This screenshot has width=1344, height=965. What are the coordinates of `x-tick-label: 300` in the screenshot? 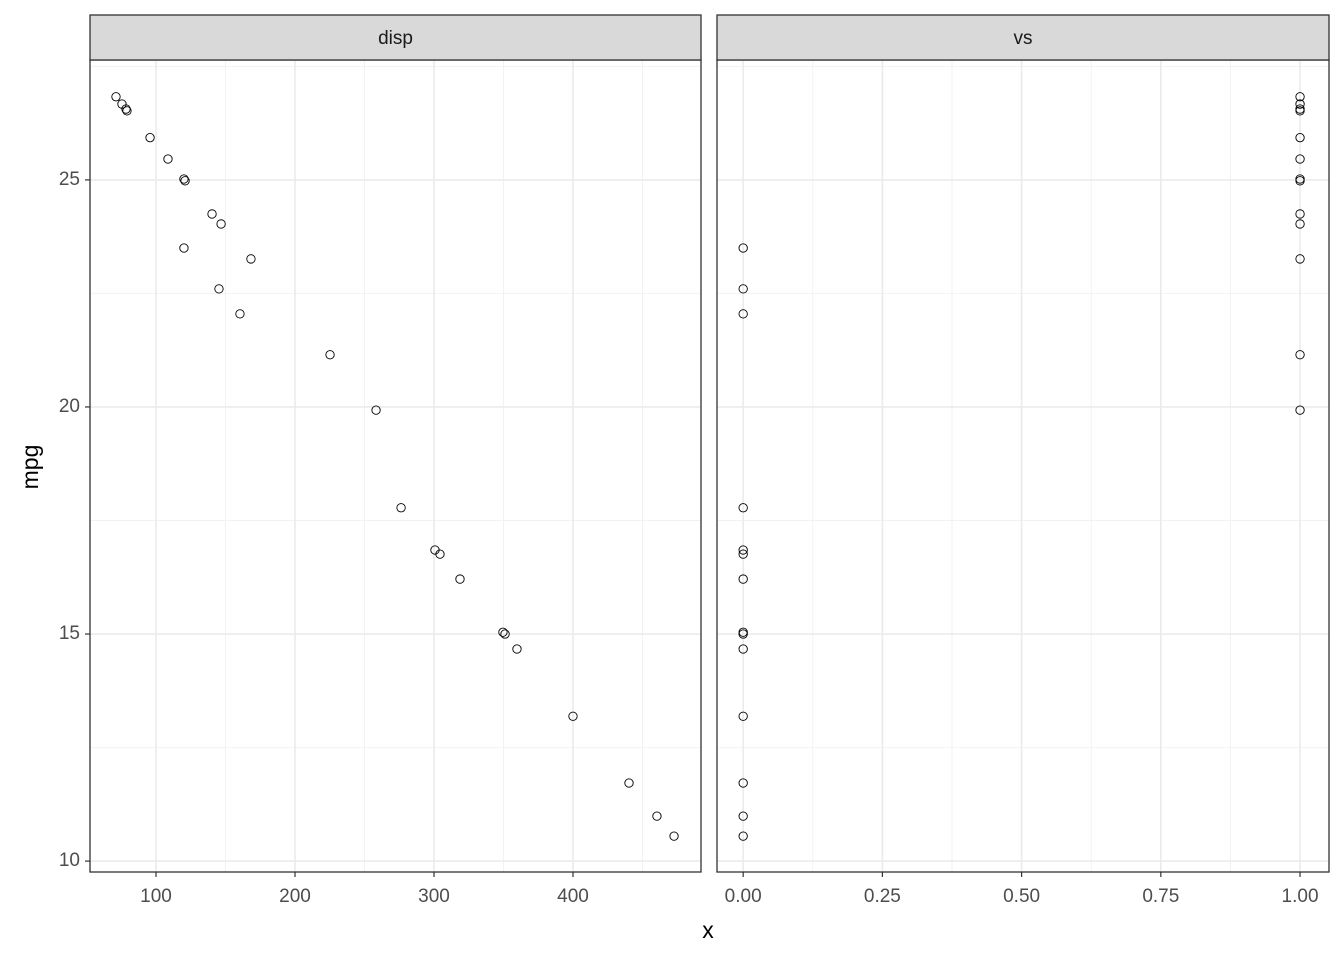 It's located at (434, 896).